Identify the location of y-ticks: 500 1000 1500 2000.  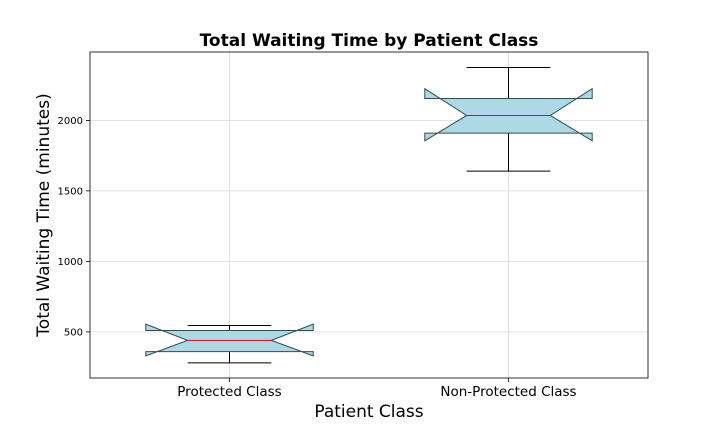
(74, 227).